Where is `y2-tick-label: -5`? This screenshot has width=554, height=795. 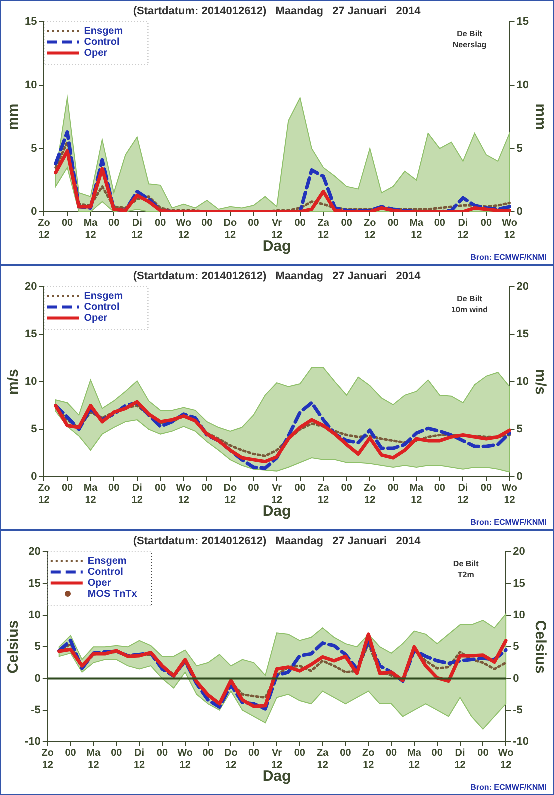
y2-tick-label: -5 is located at coordinates (518, 710).